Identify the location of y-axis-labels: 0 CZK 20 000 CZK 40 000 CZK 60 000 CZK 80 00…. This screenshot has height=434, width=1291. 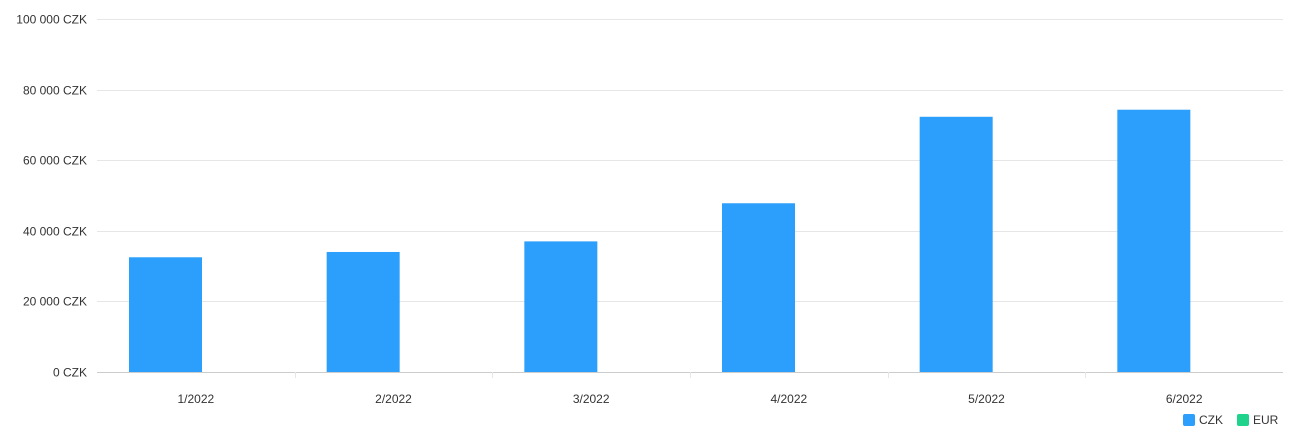
(51, 196).